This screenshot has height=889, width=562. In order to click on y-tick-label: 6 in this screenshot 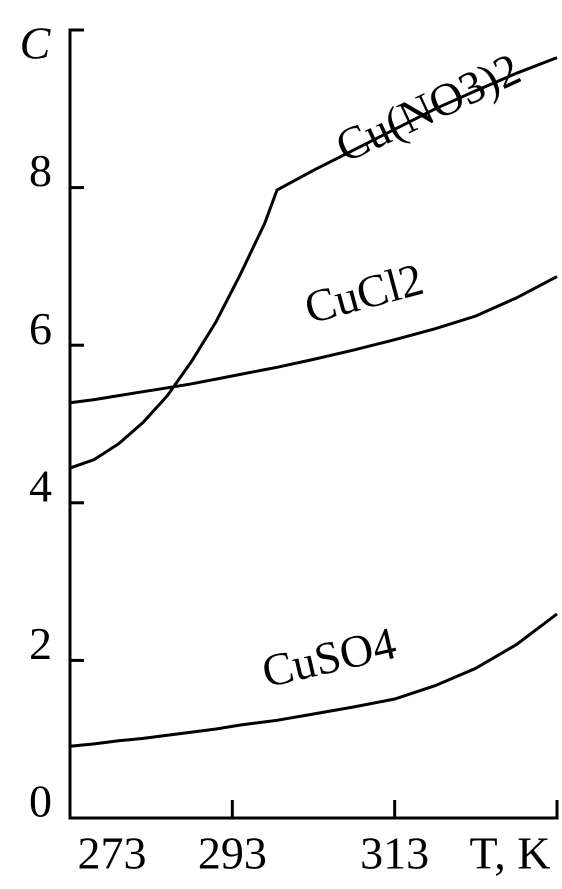, I will do `click(40, 328)`.